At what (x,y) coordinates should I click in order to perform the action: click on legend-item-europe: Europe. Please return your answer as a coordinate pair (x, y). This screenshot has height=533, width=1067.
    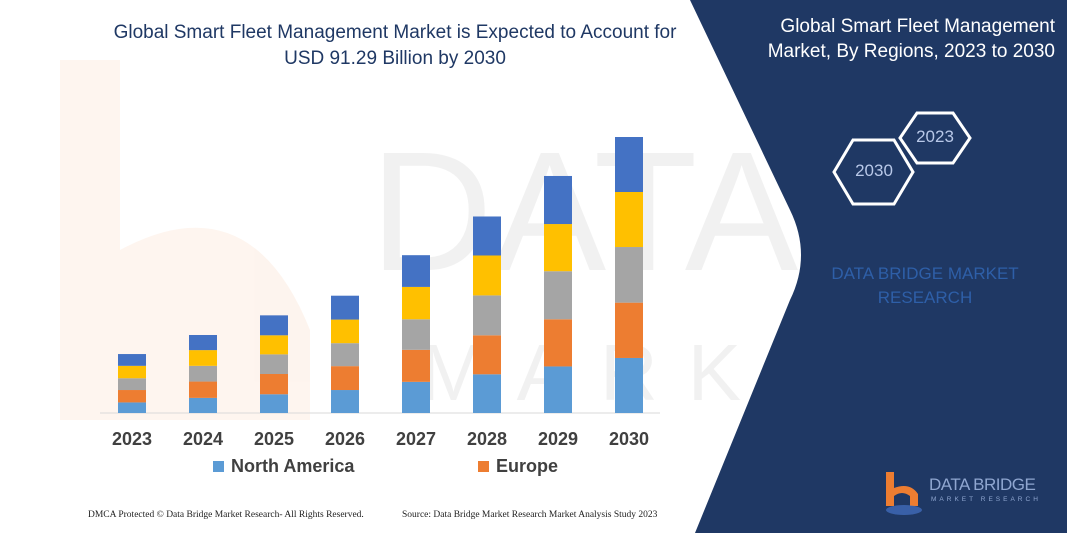
    Looking at the image, I should click on (518, 466).